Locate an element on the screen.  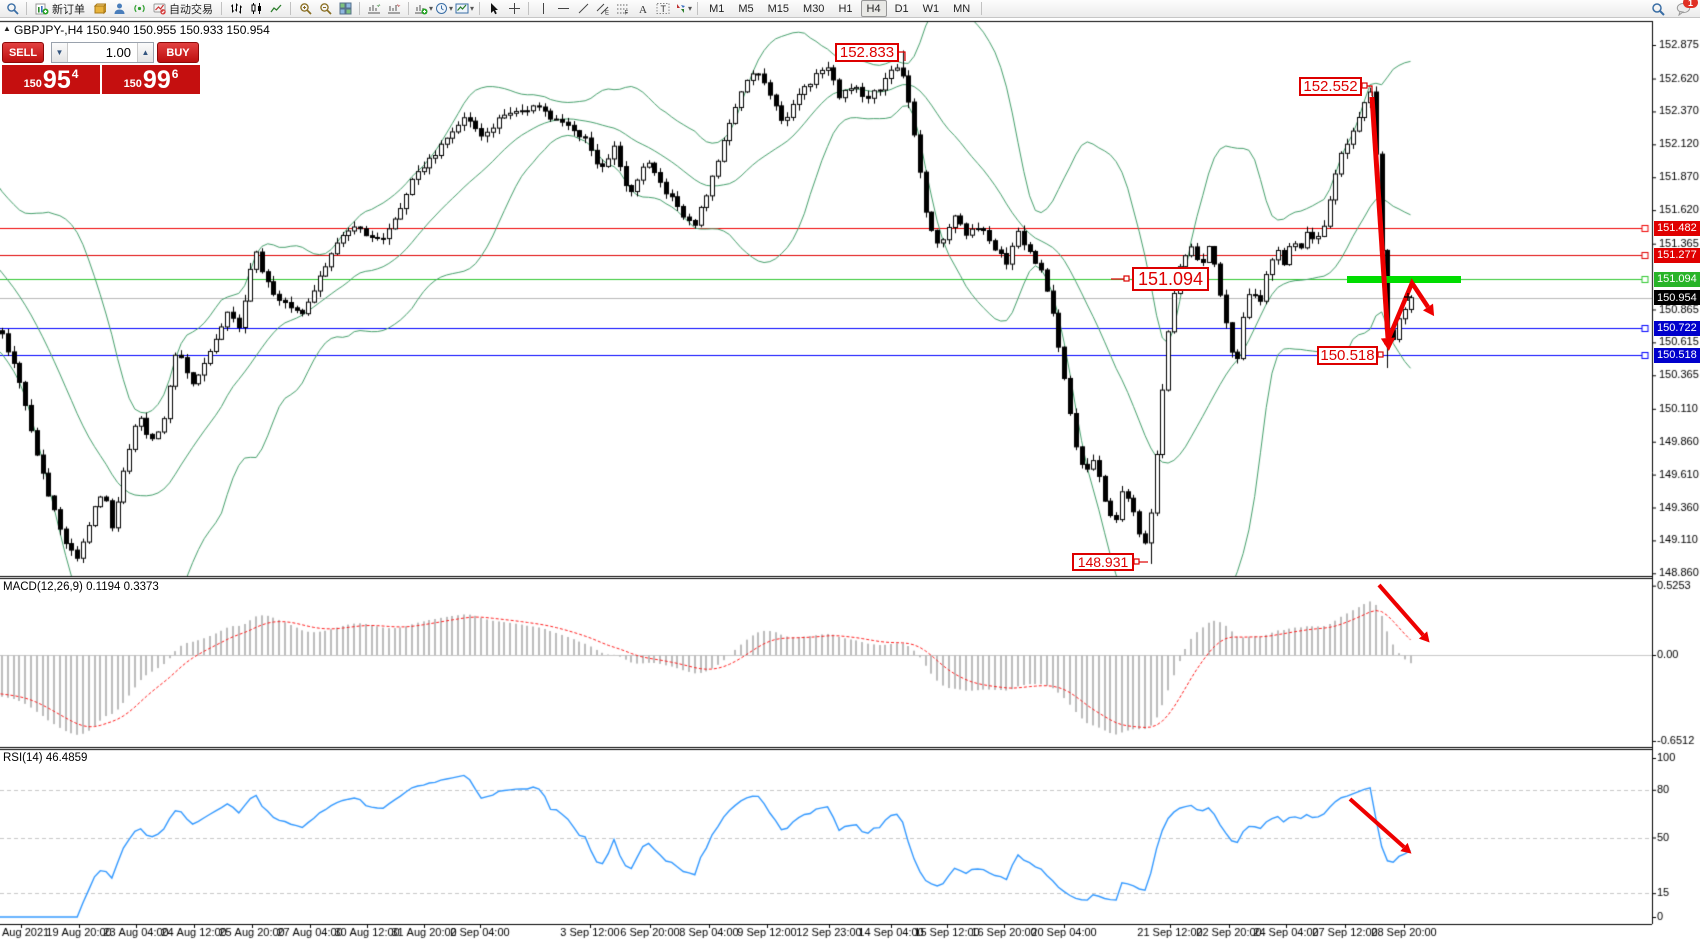
annotation-label-148931: 148.931 is located at coordinates (1103, 562).